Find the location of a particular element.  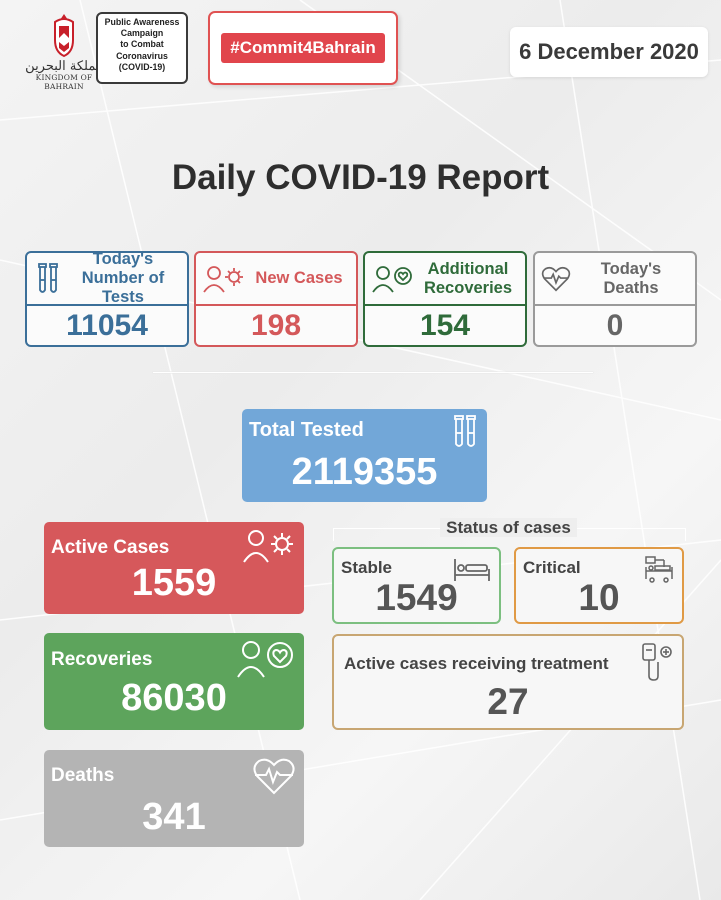

stable-value: 1549 is located at coordinates (416, 597).